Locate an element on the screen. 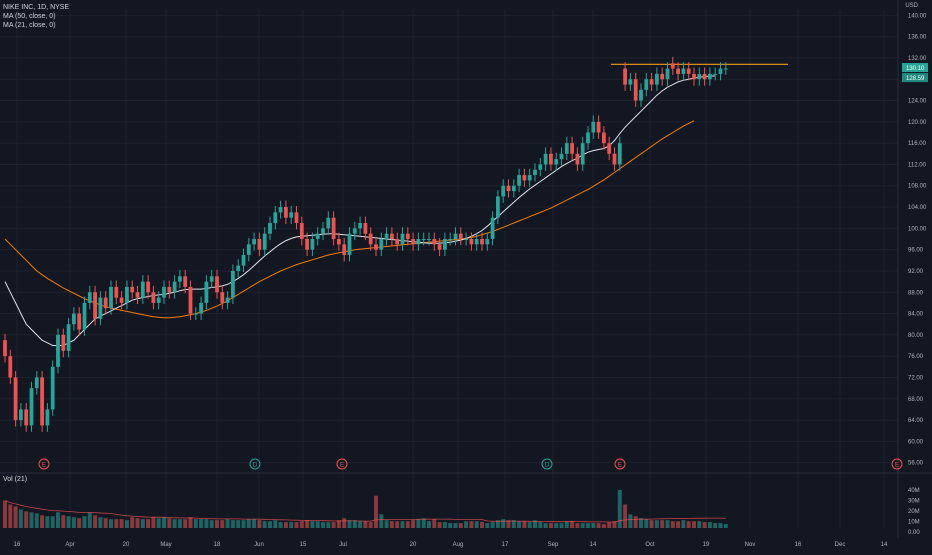 The image size is (932, 555). ma50-legend: MA (50, close, 0) is located at coordinates (29, 16).